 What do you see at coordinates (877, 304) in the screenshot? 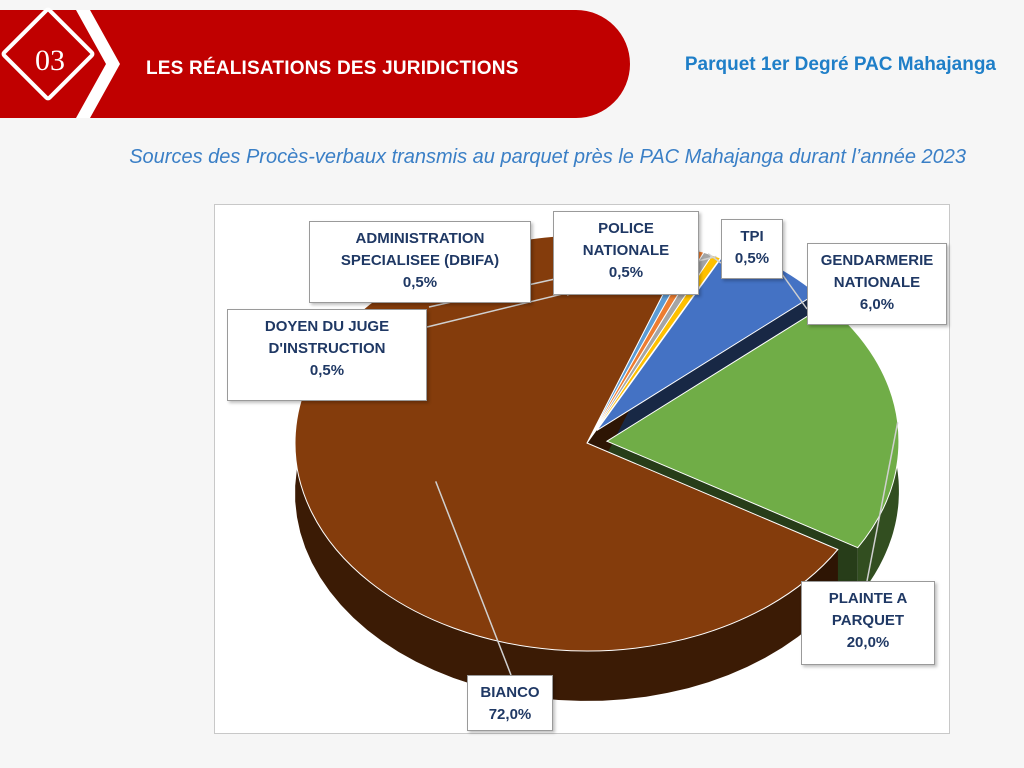
I see `callout-percent: 6,0%` at bounding box center [877, 304].